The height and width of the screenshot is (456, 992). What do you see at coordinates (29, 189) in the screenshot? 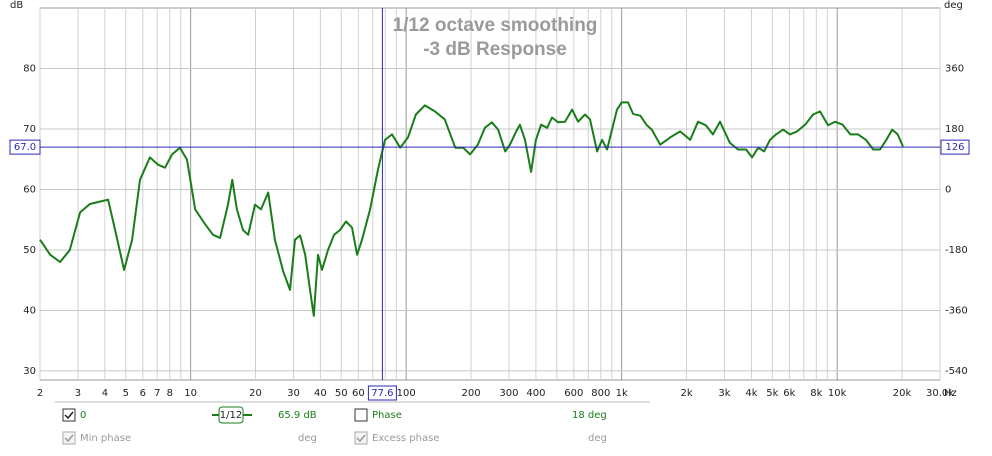
I see `y-tick-label: 60` at bounding box center [29, 189].